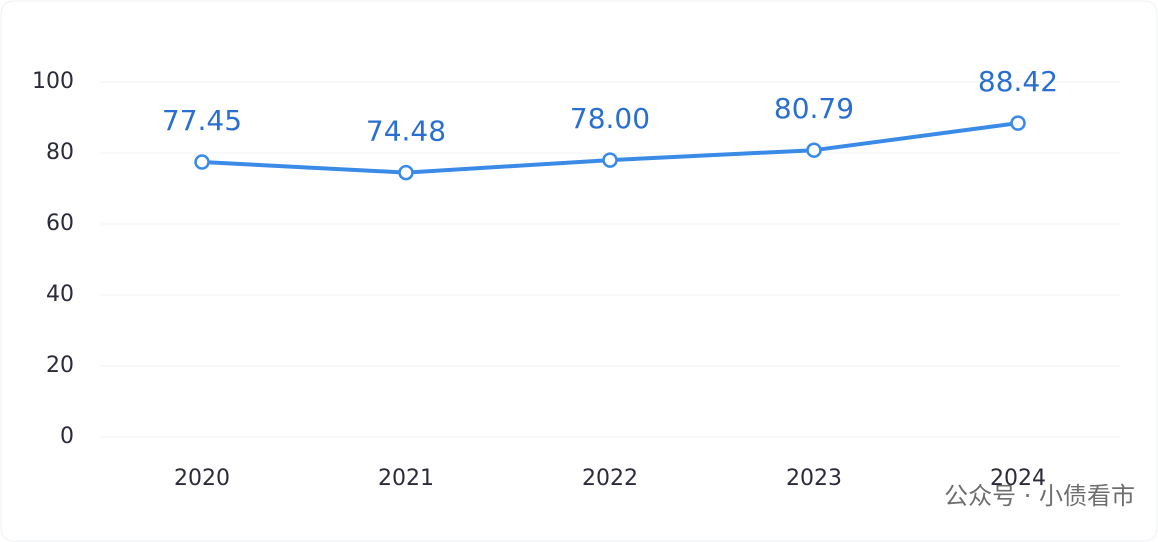 The image size is (1158, 542). Describe the element at coordinates (406, 131) in the screenshot. I see `value-label: 74.48` at that location.